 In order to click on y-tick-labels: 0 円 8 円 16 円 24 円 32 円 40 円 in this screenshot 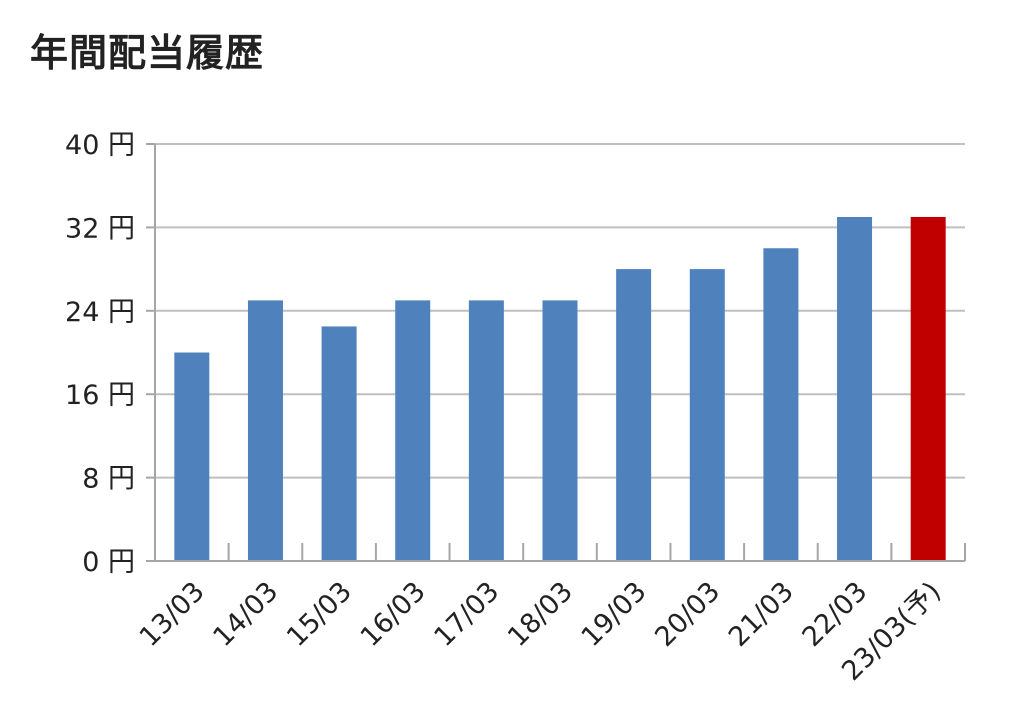, I will do `click(100, 354)`.